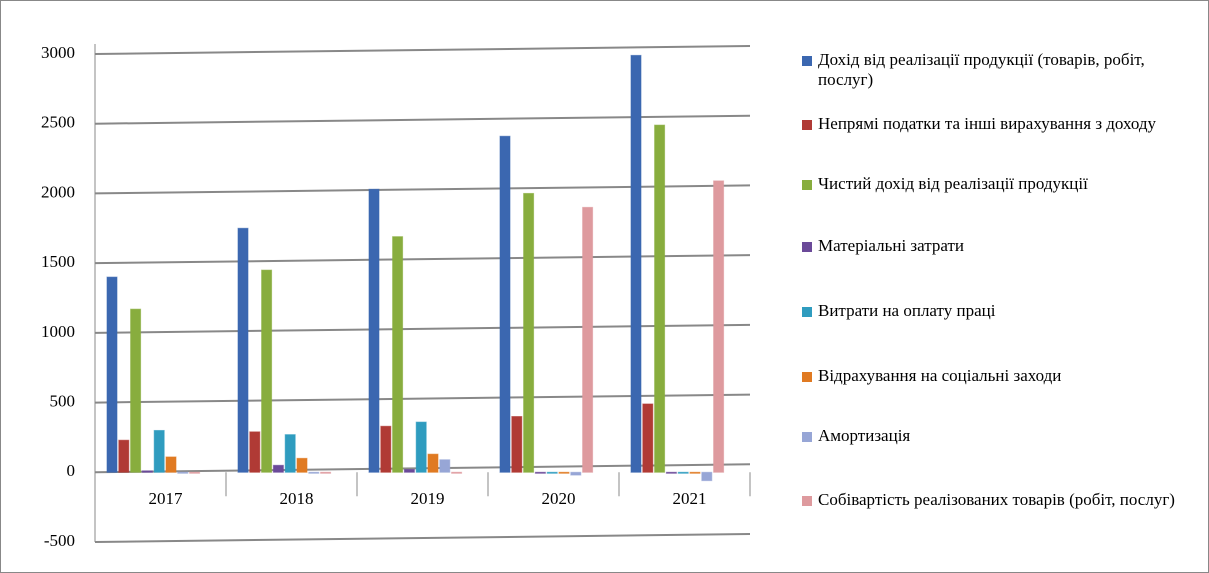 The width and height of the screenshot is (1209, 573). Describe the element at coordinates (953, 183) in the screenshot. I see `legend-label: Чистий дохід від реалізації продукції` at that location.